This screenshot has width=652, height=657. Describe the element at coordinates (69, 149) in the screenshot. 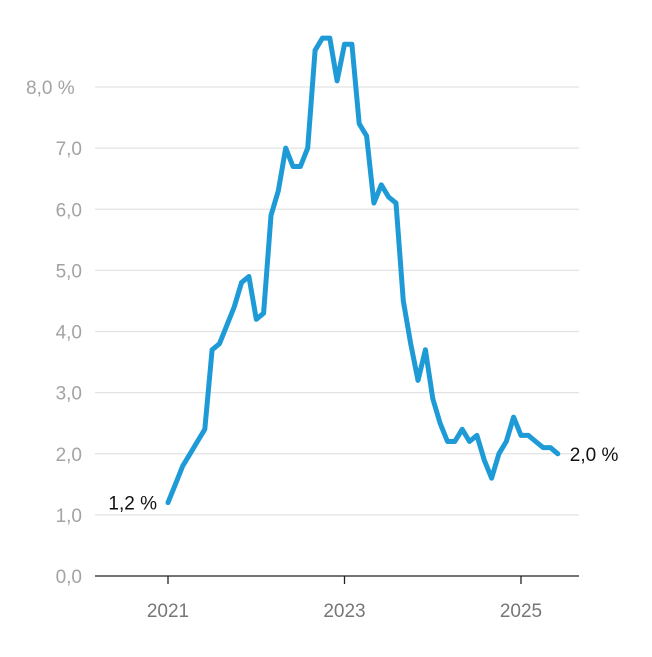

I see `y-tick-label: 7,0` at that location.